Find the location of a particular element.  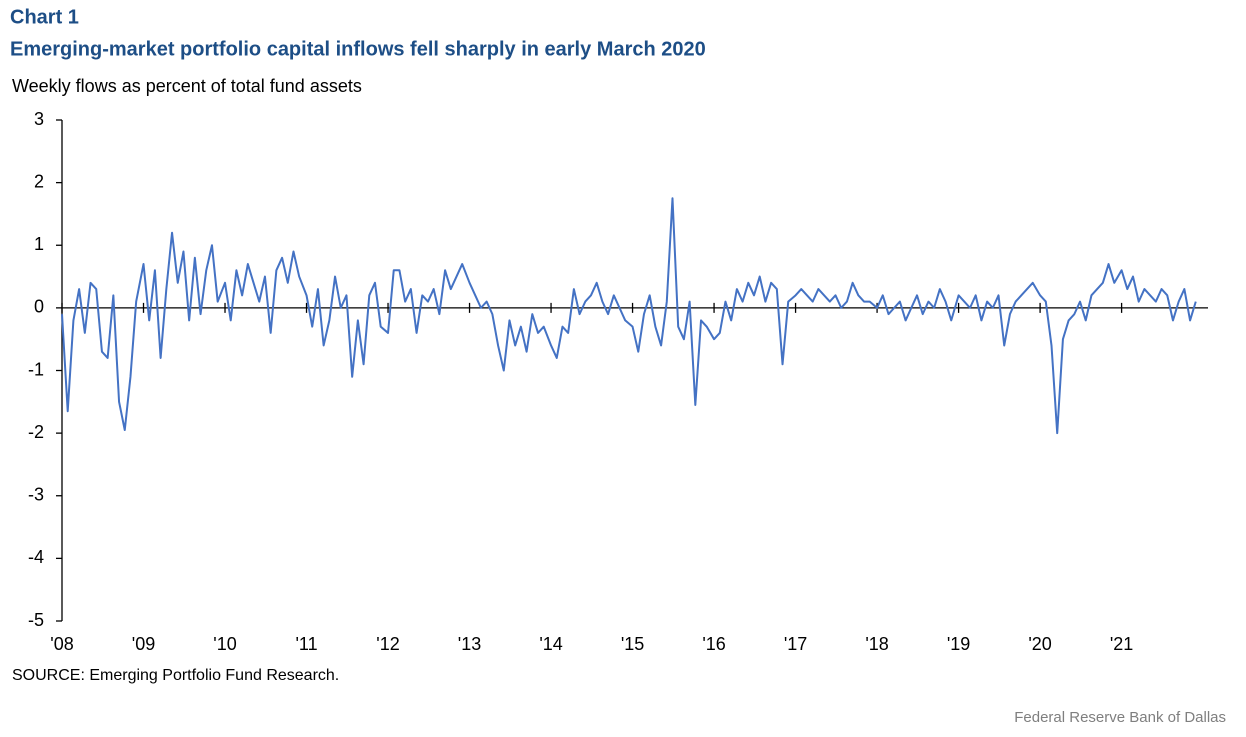

credit: Federal Reserve Bank of Dallas is located at coordinates (1120, 717).